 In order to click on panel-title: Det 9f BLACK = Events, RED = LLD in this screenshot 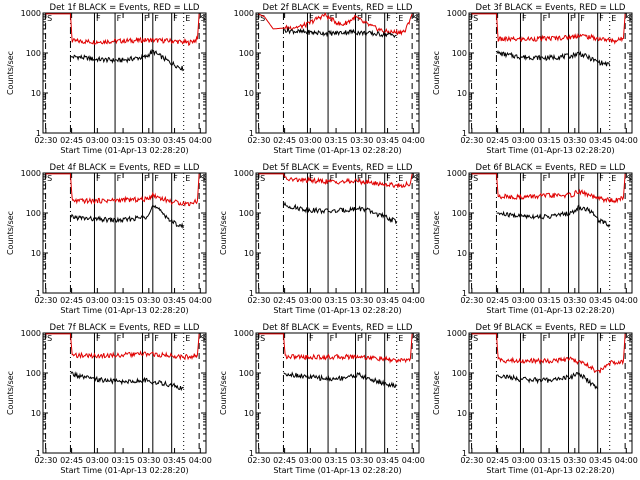, I will do `click(551, 328)`.